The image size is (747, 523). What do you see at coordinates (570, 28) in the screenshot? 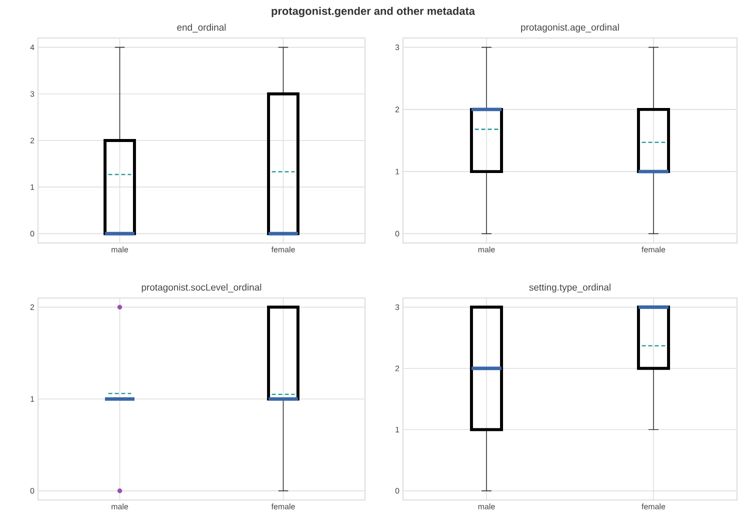
I see `chart-title: protagonist.age_ordinal` at bounding box center [570, 28].